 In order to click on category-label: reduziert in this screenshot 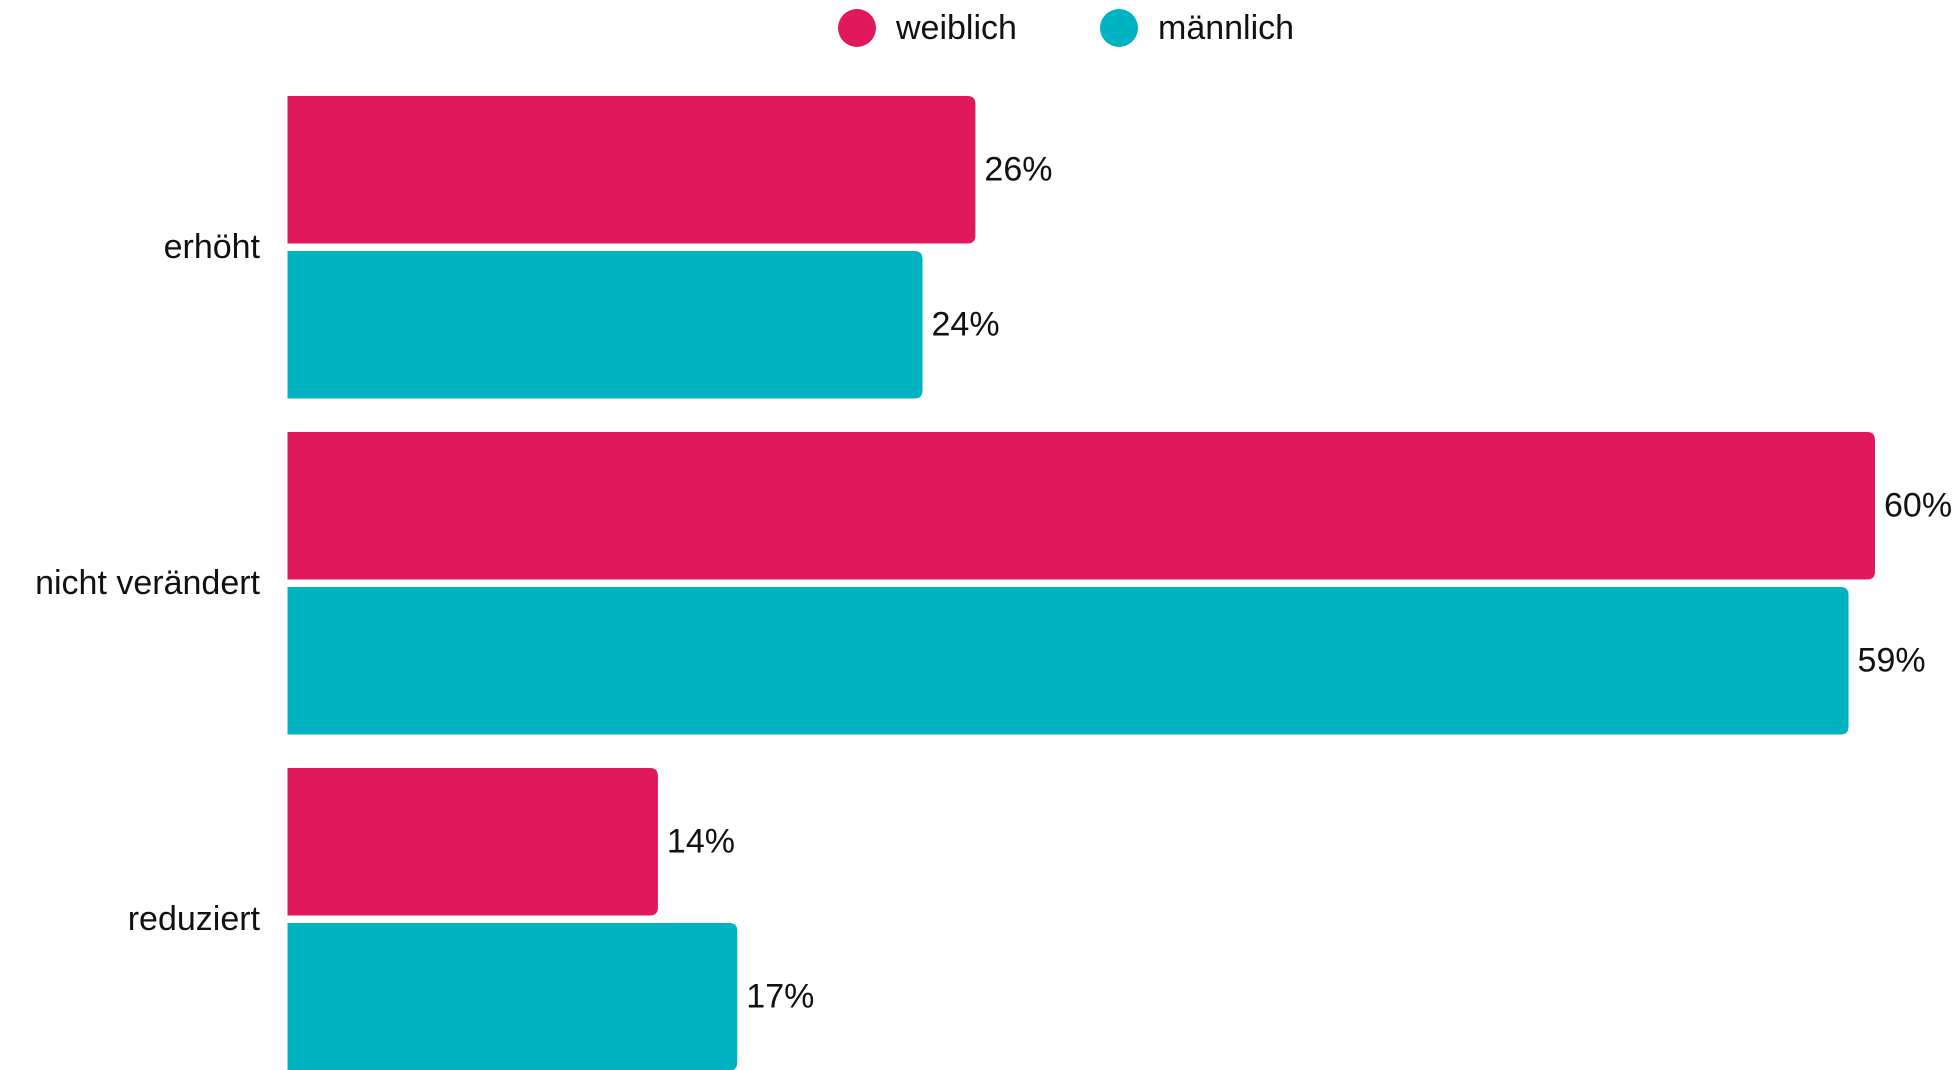, I will do `click(194, 919)`.